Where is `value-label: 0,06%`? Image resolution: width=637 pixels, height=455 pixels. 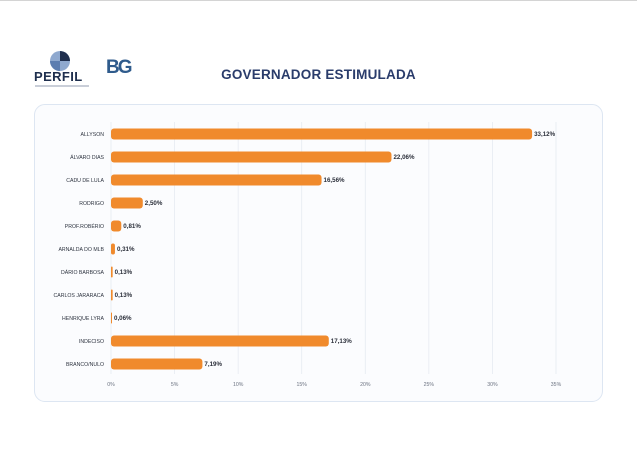
value-label: 0,06% is located at coordinates (123, 318).